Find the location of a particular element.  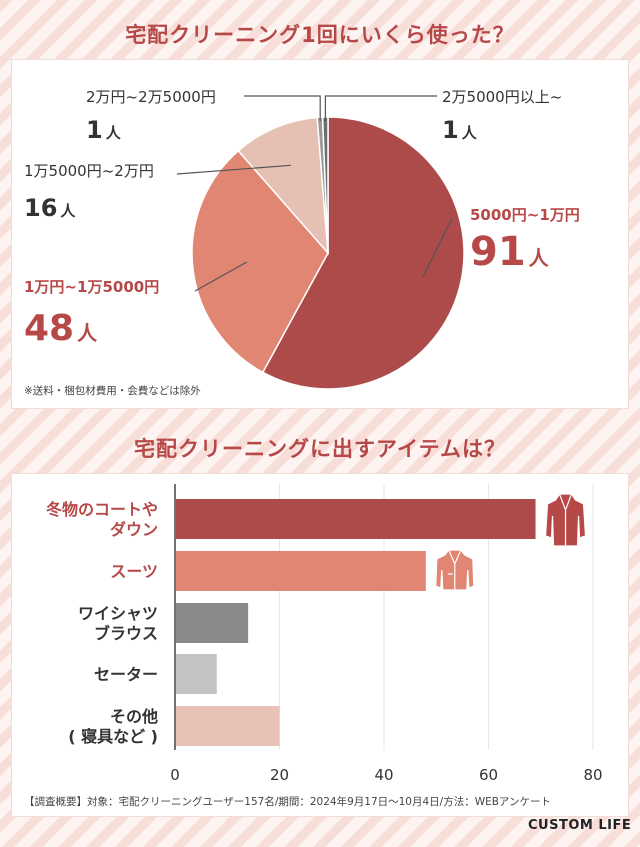

coat-icon is located at coordinates (565, 520).